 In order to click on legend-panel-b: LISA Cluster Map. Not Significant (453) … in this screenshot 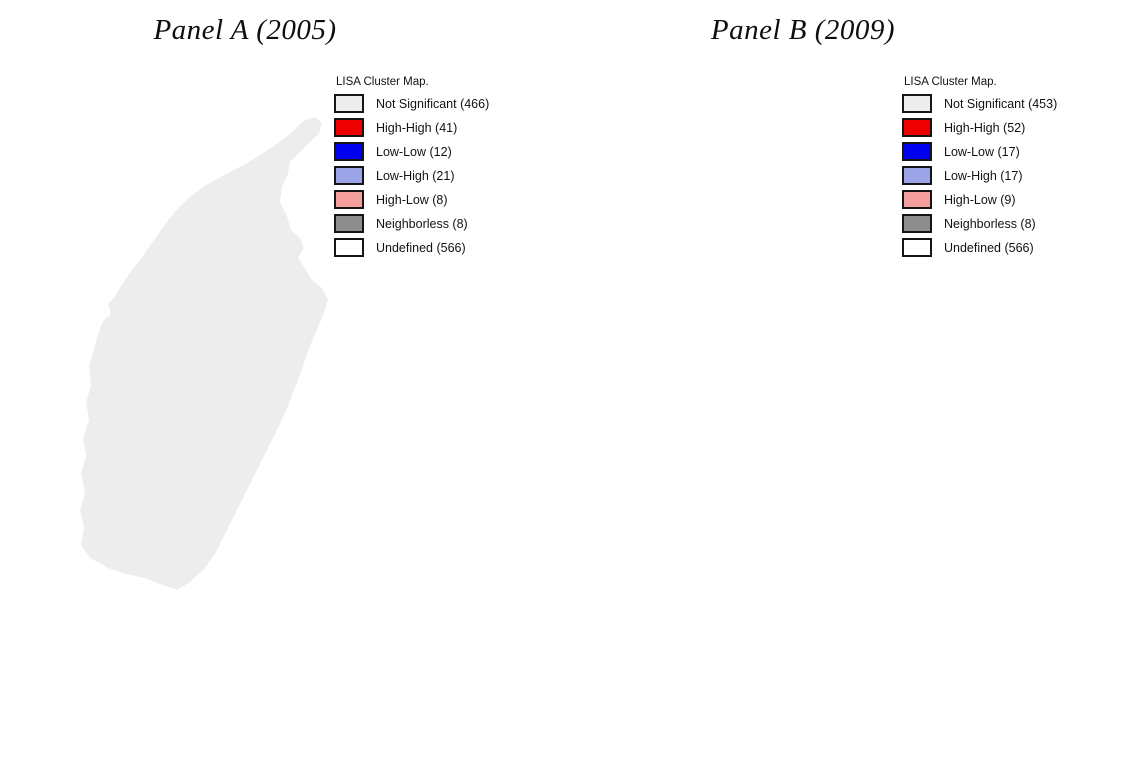, I will do `click(1013, 169)`.